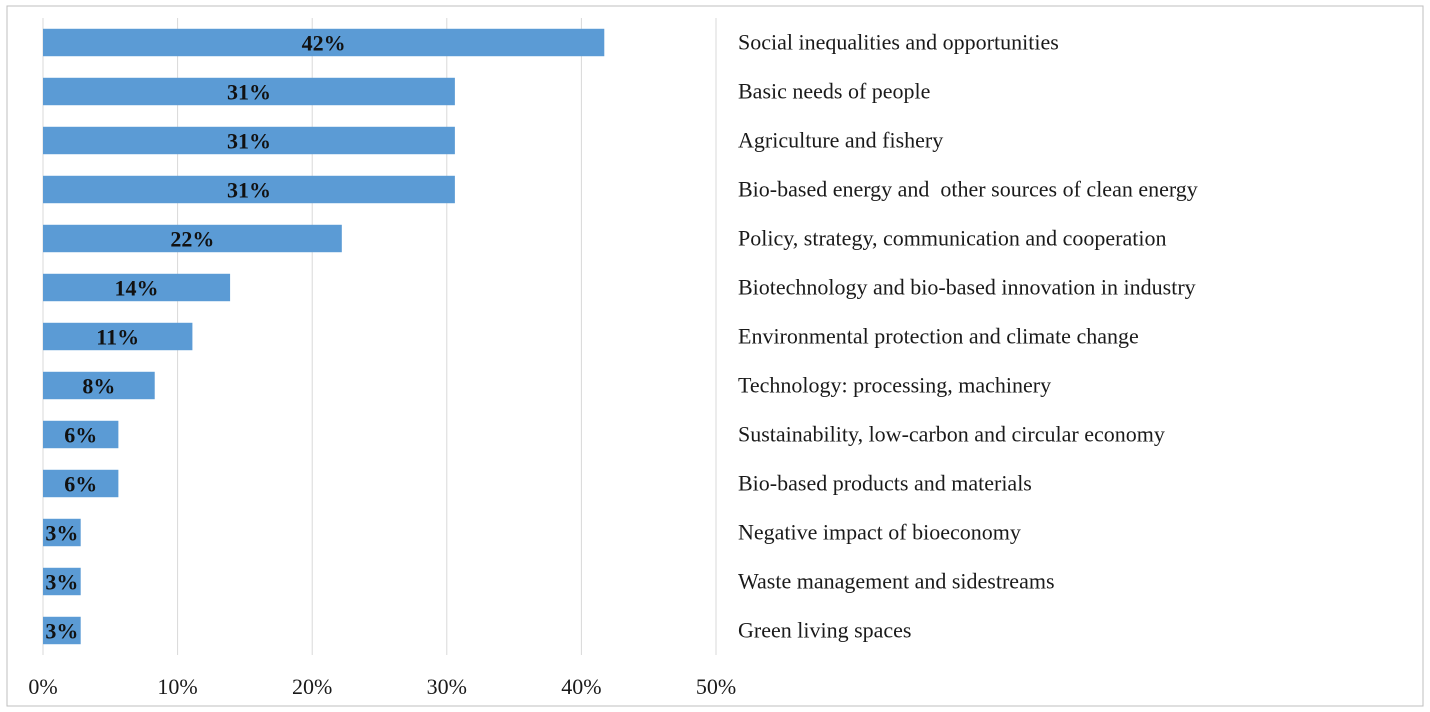 Image resolution: width=1430 pixels, height=712 pixels. Describe the element at coordinates (825, 630) in the screenshot. I see `category-label: Green living spaces` at that location.